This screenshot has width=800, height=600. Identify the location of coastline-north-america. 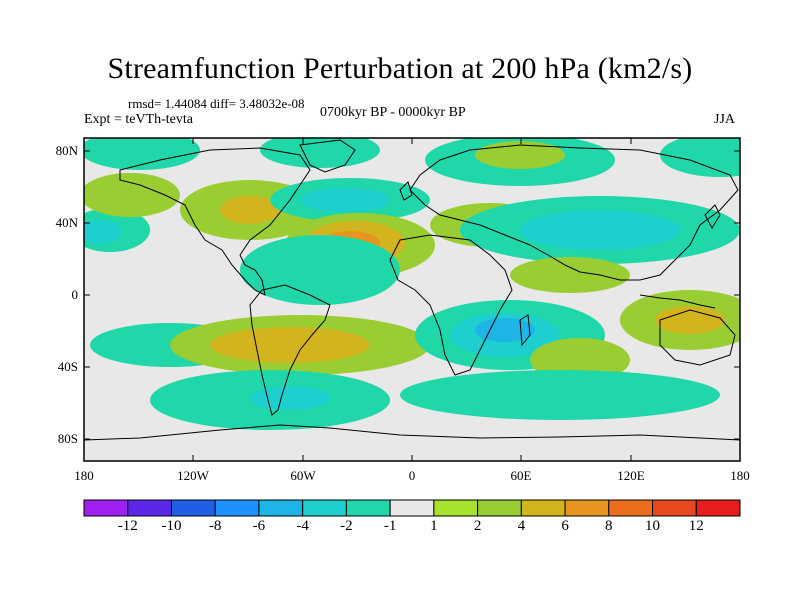
(215, 221).